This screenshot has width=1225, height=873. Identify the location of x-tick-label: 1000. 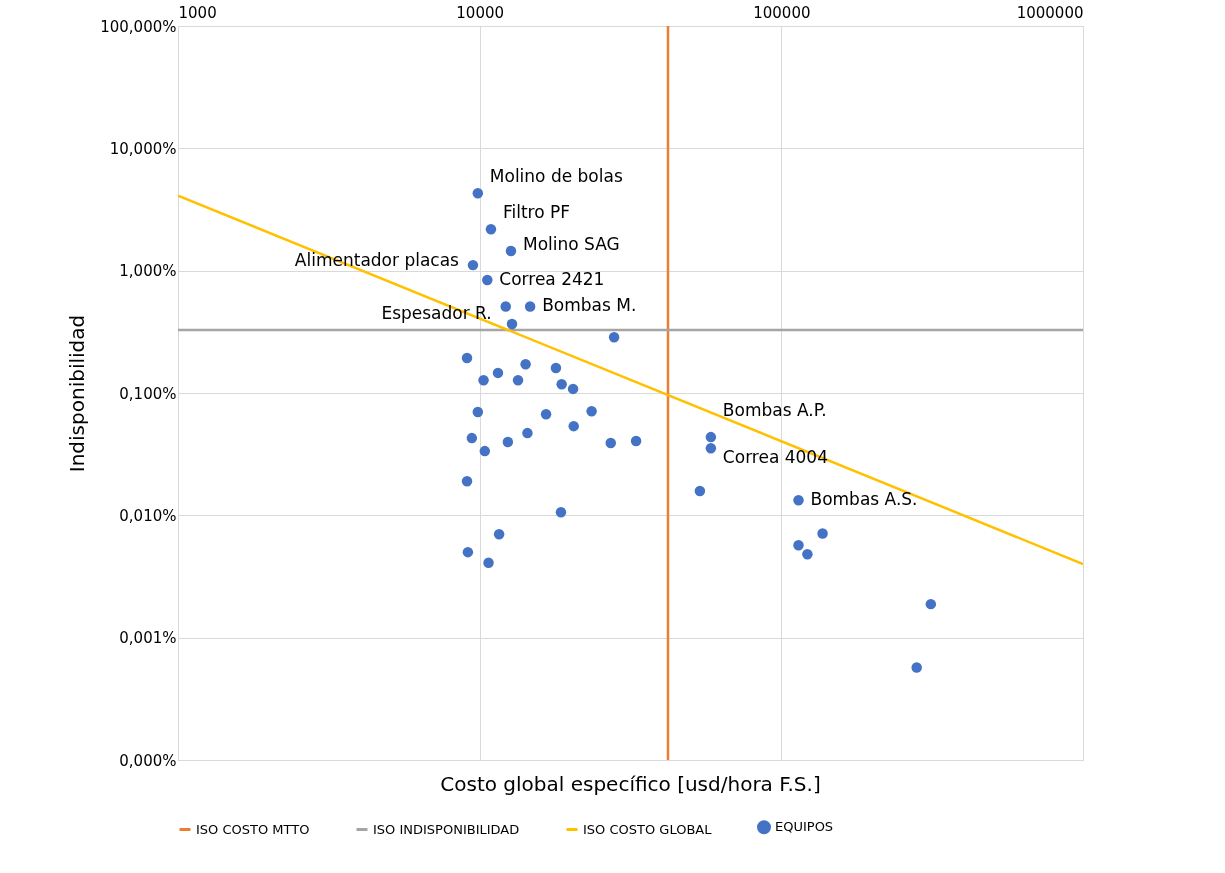
(197, 12).